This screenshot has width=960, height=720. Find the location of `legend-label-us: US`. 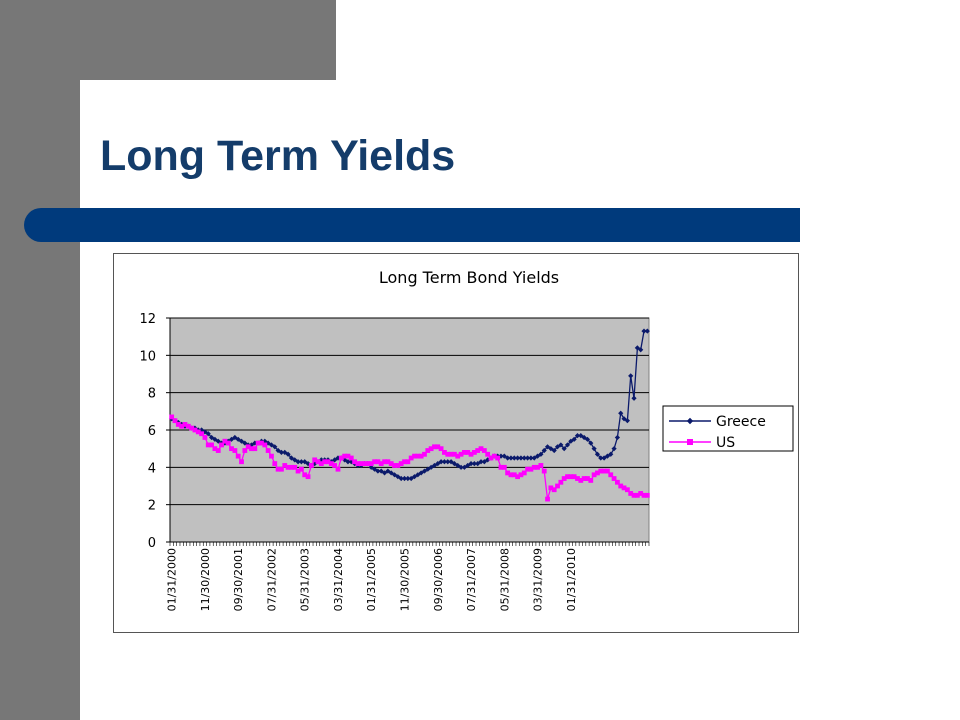

legend-label-us: US is located at coordinates (725, 443).